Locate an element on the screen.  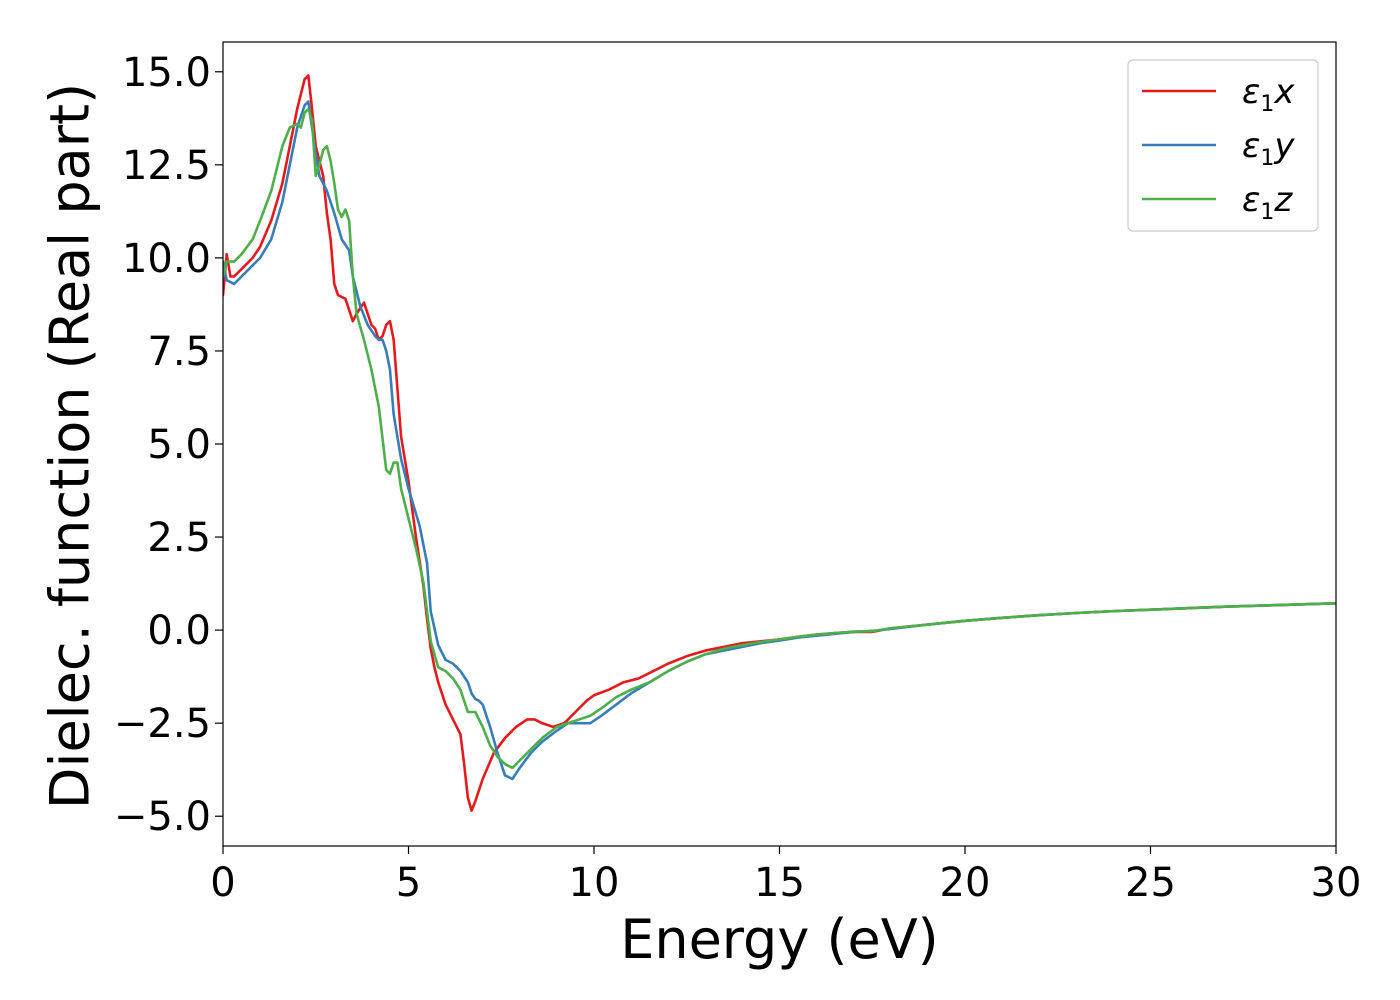
y-tick-label: −5.0 is located at coordinates (162, 817).